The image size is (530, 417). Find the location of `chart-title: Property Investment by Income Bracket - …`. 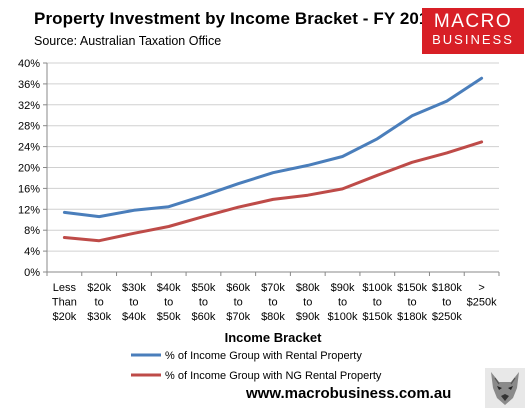

chart-title: Property Investment by Income Bracket - … is located at coordinates (236, 18).